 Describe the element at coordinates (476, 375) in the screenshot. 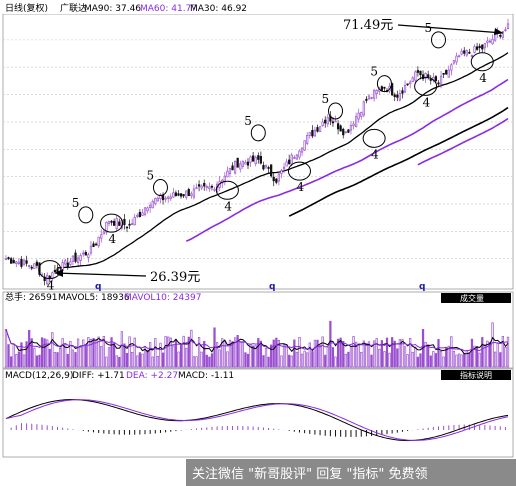

I see `macd-tag` at that location.